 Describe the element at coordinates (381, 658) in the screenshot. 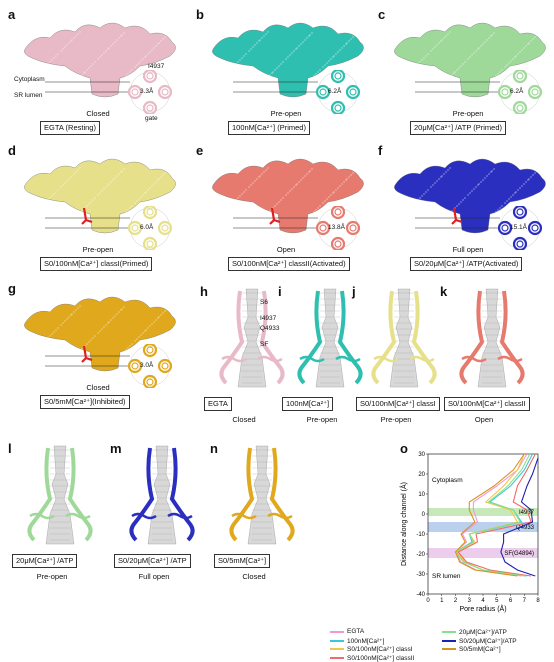

I see `legend-label: S0/100nM[Ca²⁺] classII` at that location.